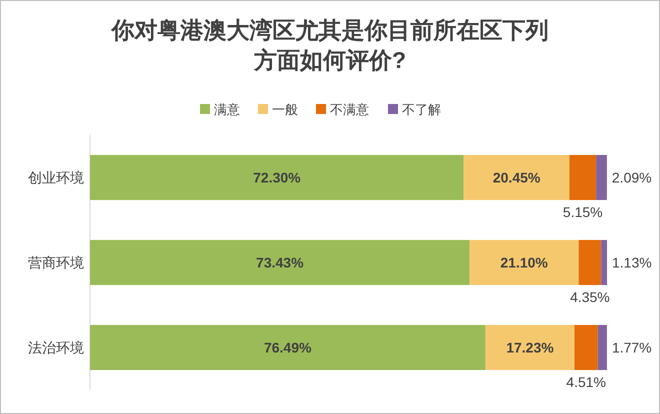  What do you see at coordinates (56, 178) in the screenshot?
I see `y-tick-label: 创业环境` at bounding box center [56, 178].